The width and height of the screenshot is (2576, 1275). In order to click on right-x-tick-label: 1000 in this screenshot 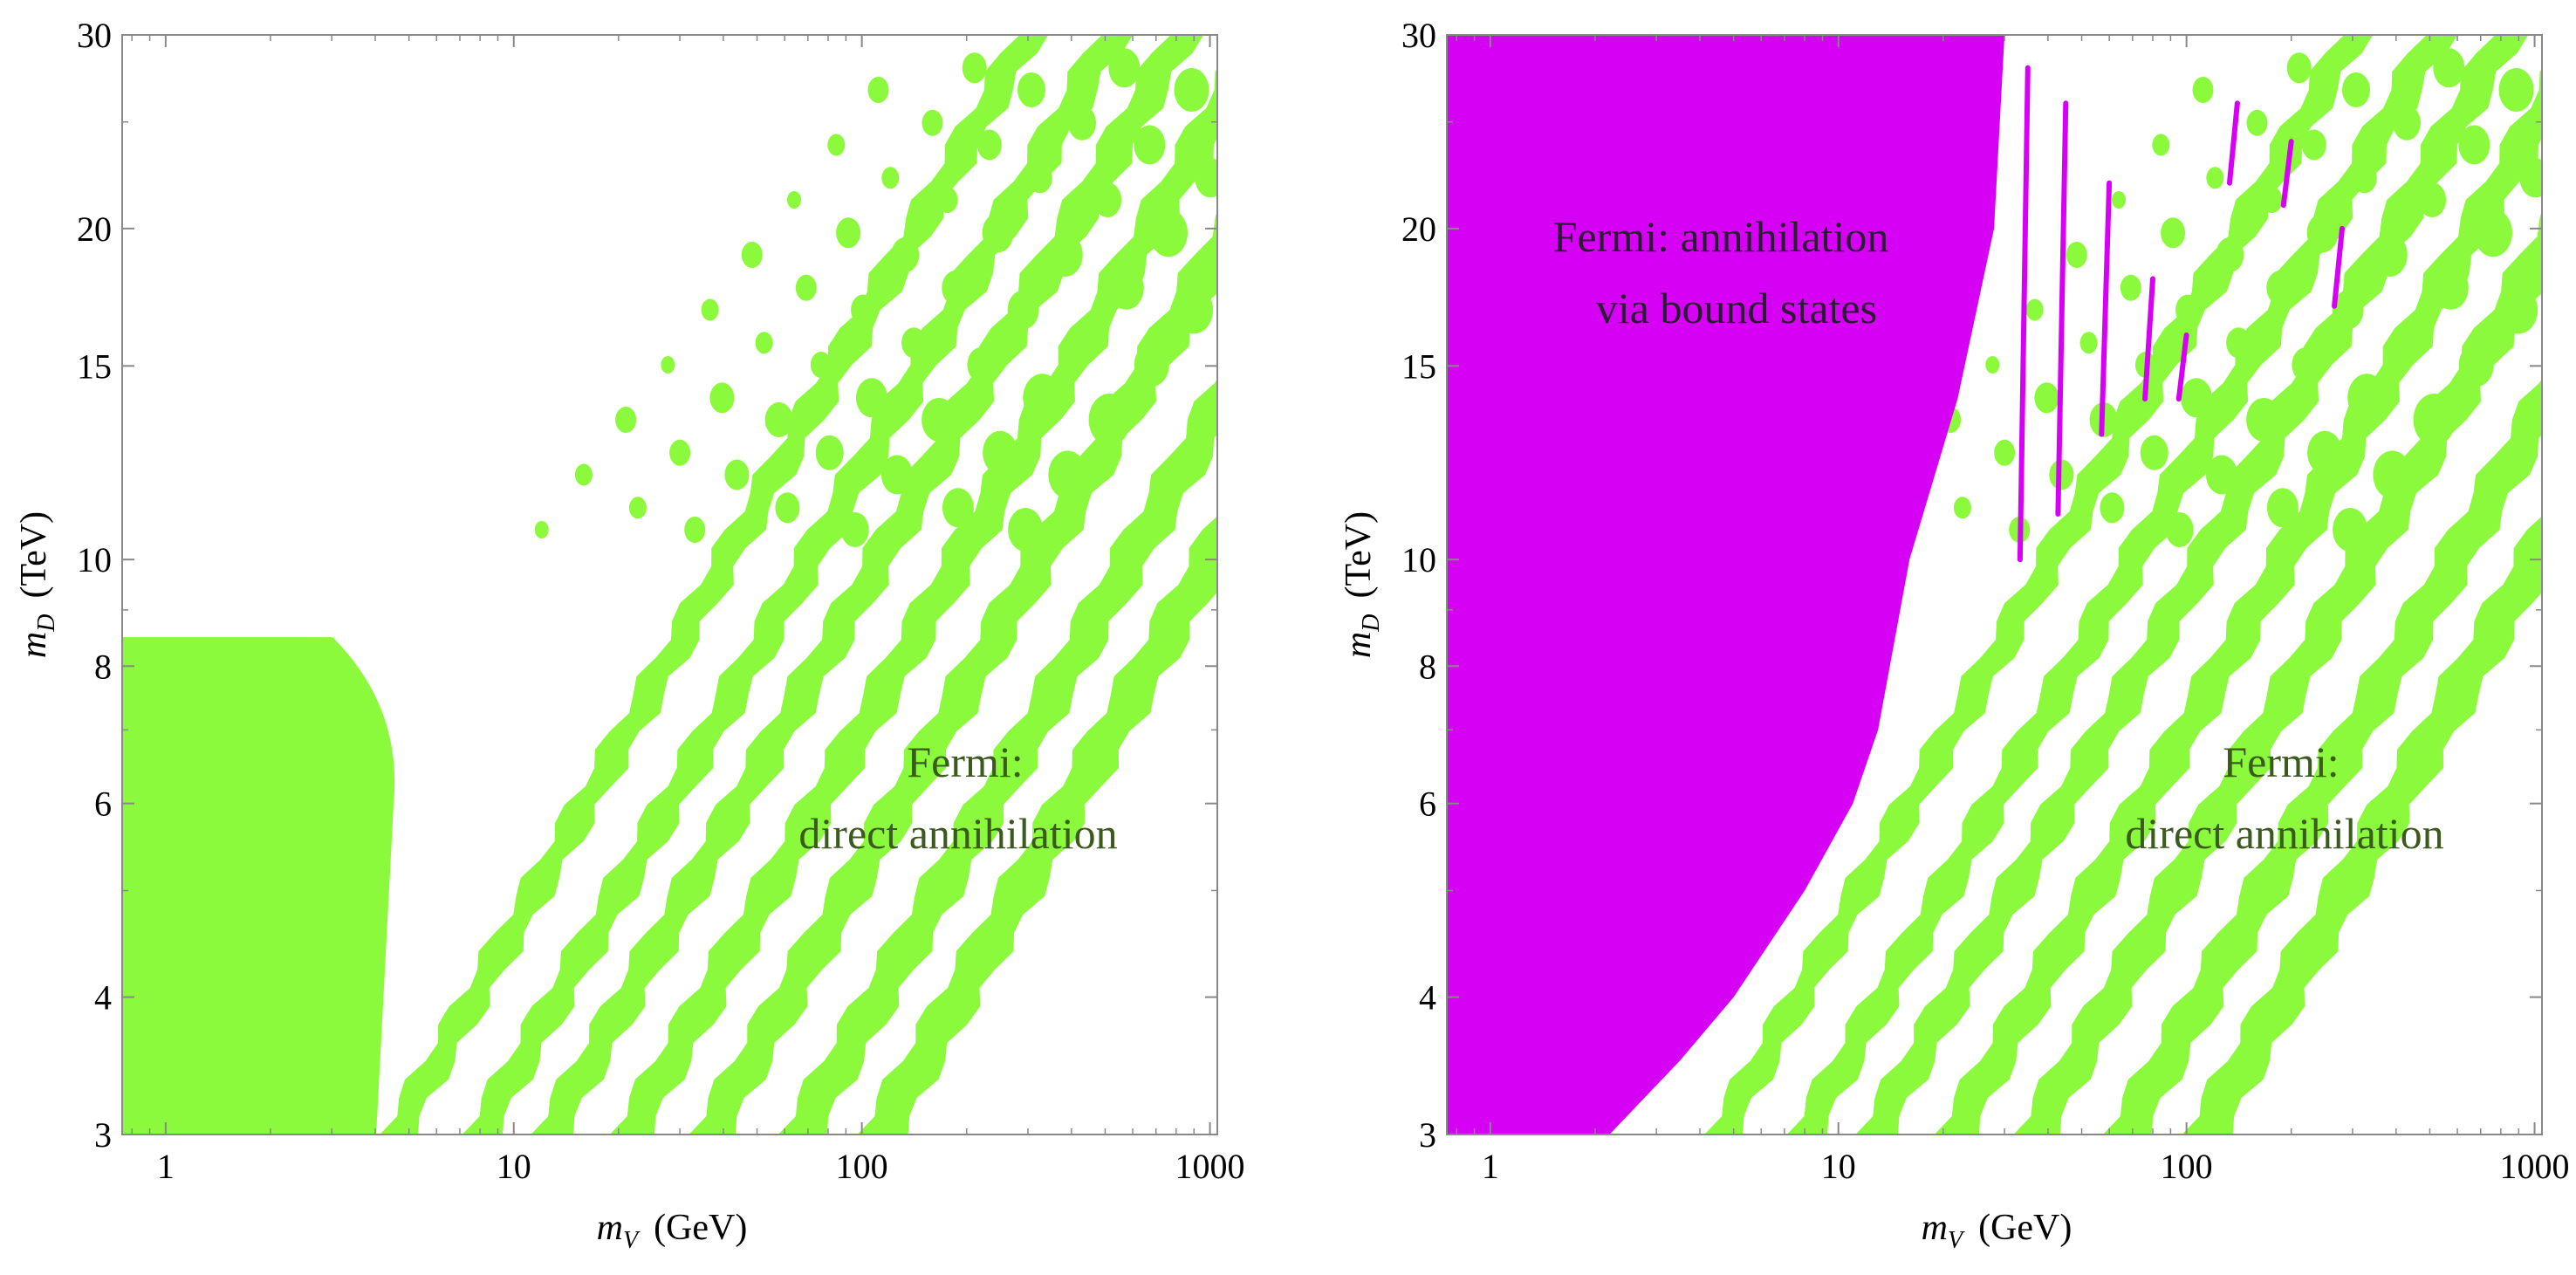, I will do `click(2535, 1166)`.